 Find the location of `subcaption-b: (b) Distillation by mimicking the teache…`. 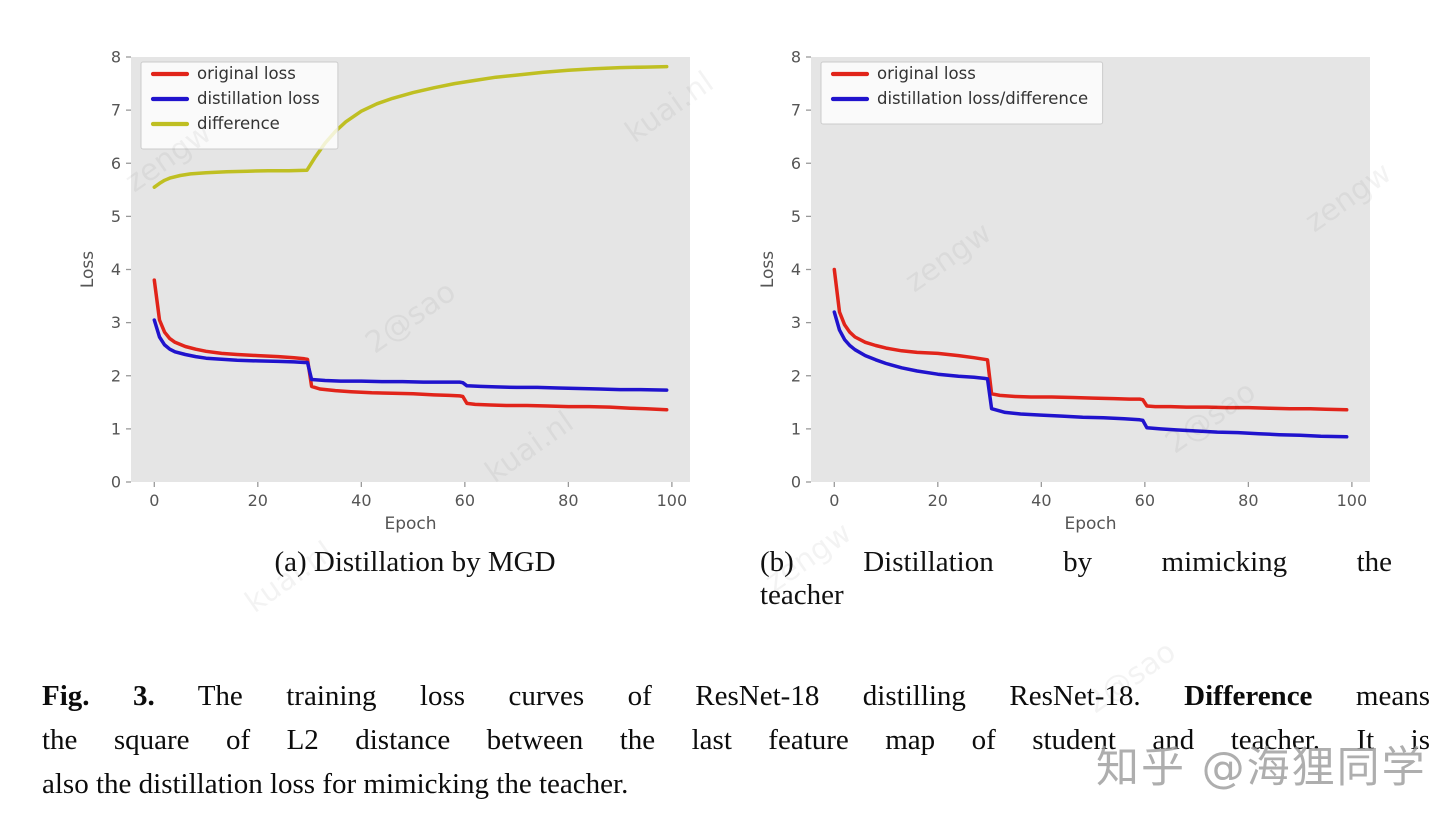

subcaption-b: (b) Distillation by mimicking the teache… is located at coordinates (1076, 579).